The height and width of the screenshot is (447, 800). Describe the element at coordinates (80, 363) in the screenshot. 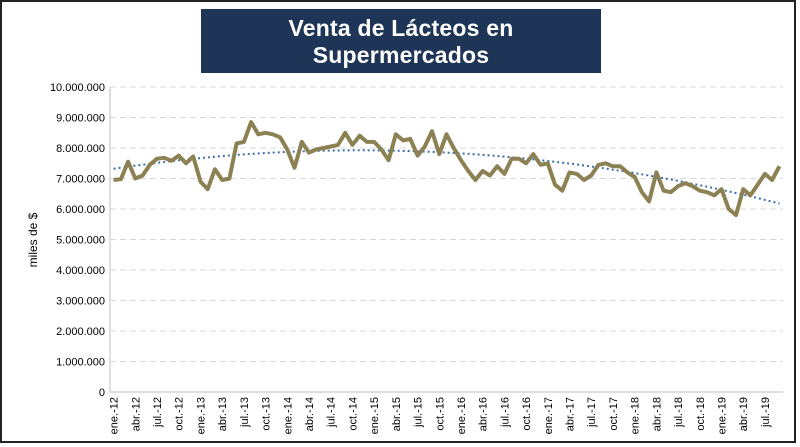

I see `y-tick-label: 1.000.000` at that location.